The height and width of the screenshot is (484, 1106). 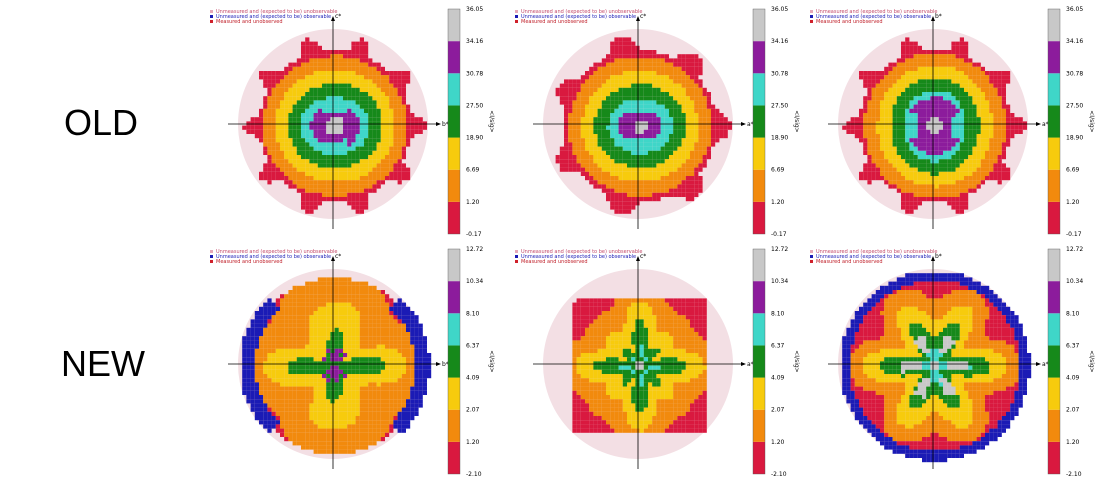 What do you see at coordinates (473, 345) in the screenshot?
I see `colorbar-tick-label: 6.37` at bounding box center [473, 345].